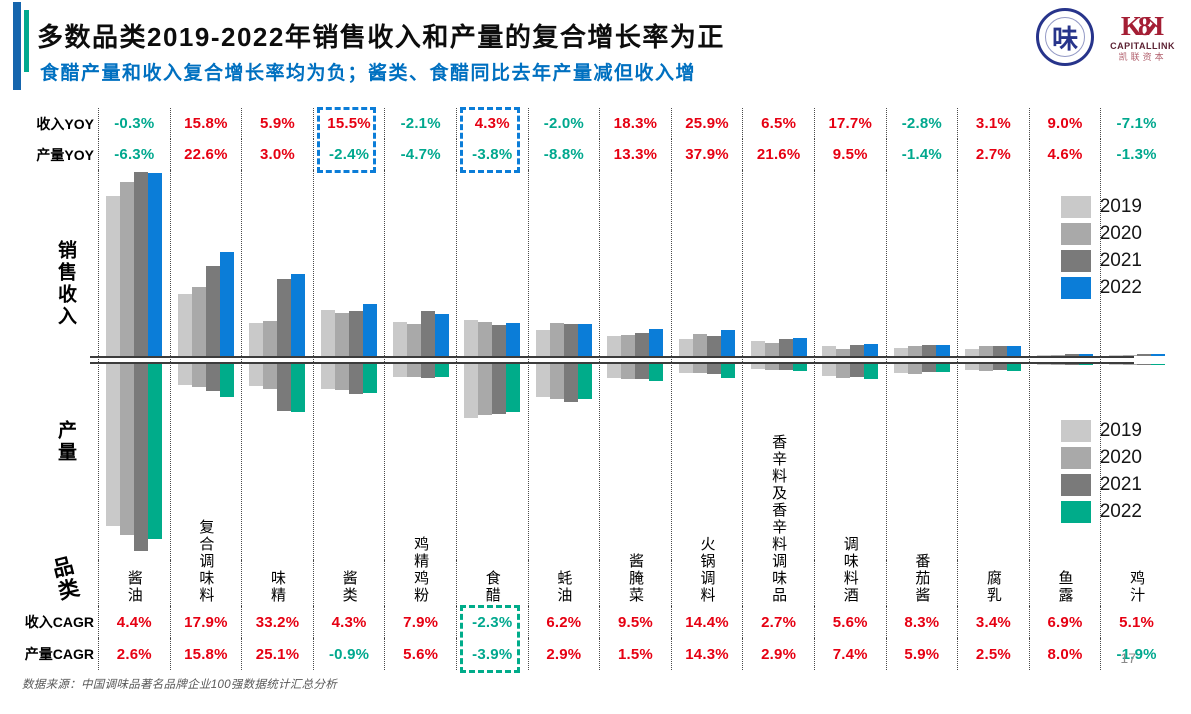 The height and width of the screenshot is (714, 1191). Describe the element at coordinates (1065, 587) in the screenshot. I see `category-name: 鱼露` at that location.